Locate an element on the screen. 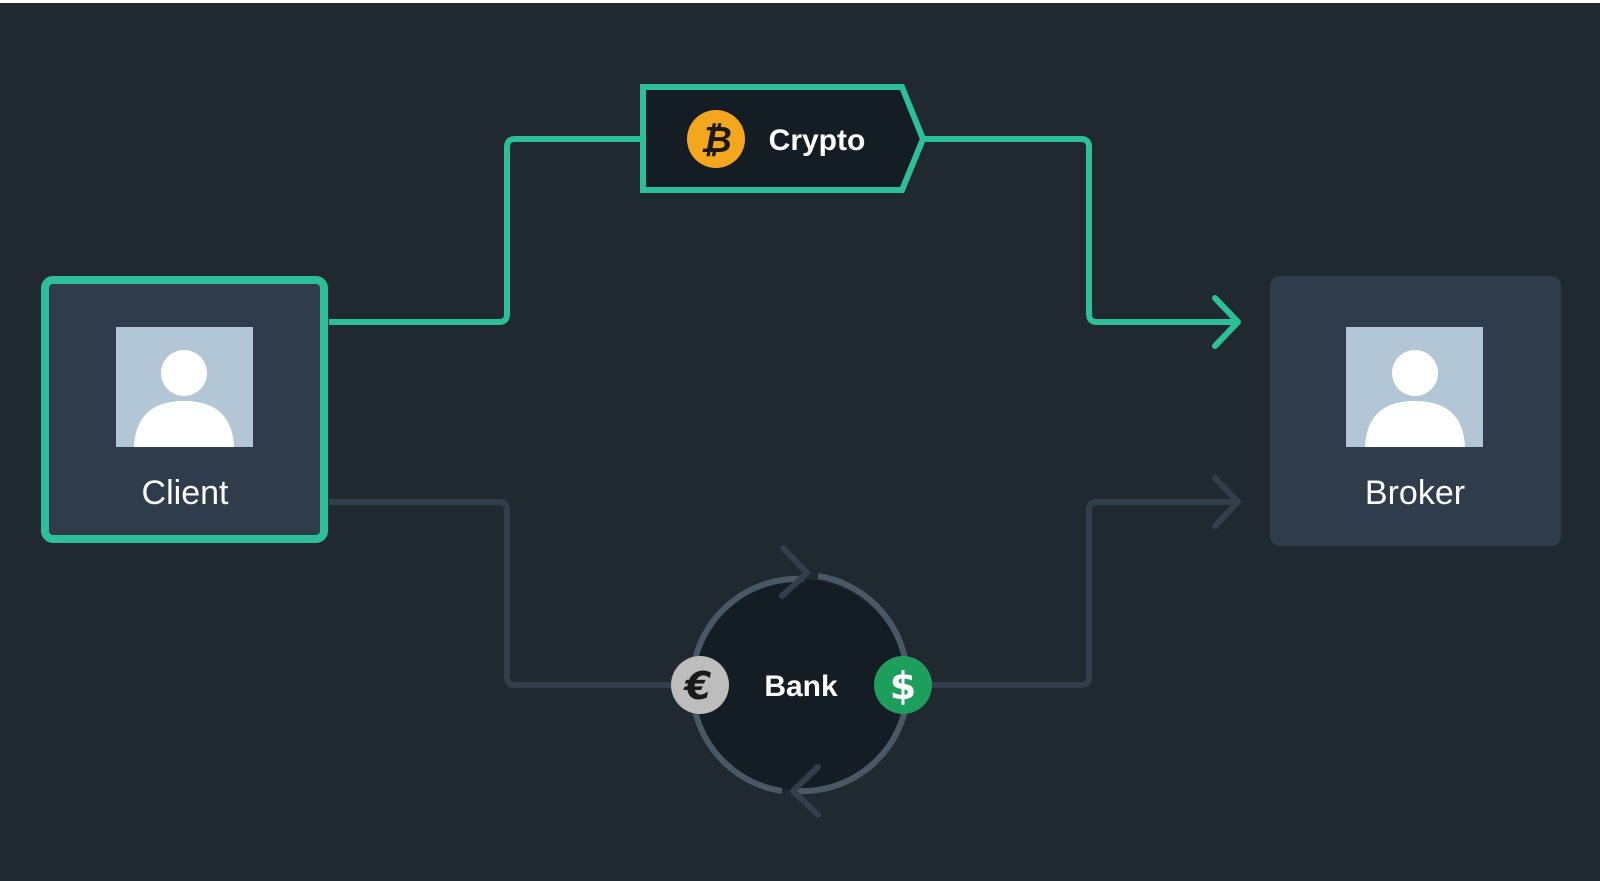  euro-icon: € is located at coordinates (700, 685).